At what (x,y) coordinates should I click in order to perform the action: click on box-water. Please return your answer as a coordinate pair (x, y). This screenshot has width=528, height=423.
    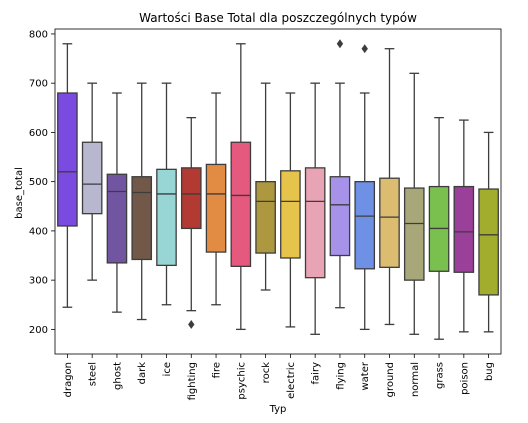
    Looking at the image, I should click on (365, 187).